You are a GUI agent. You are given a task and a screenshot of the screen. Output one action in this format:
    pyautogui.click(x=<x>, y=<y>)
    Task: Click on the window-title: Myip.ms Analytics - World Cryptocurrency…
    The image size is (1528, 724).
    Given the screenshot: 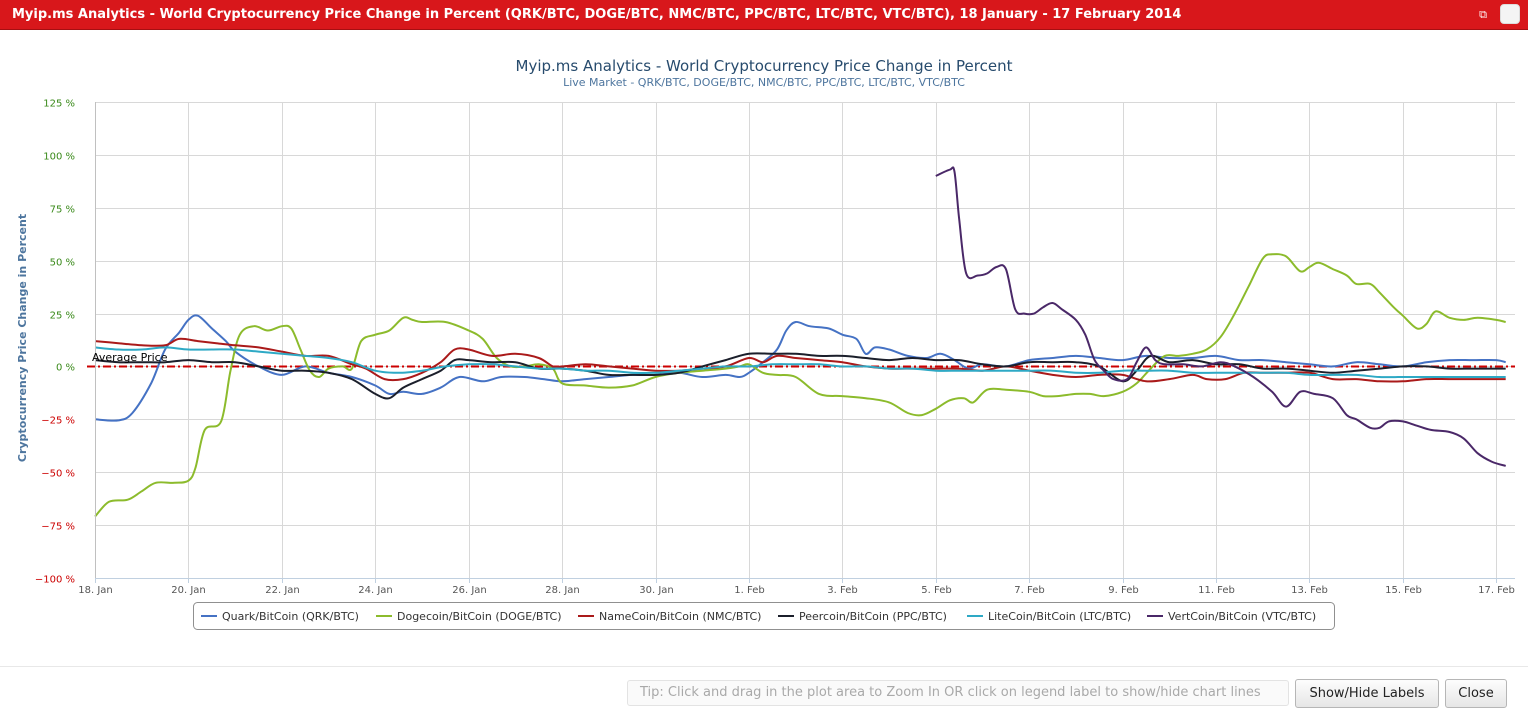 What is the action you would take?
    pyautogui.click(x=597, y=14)
    